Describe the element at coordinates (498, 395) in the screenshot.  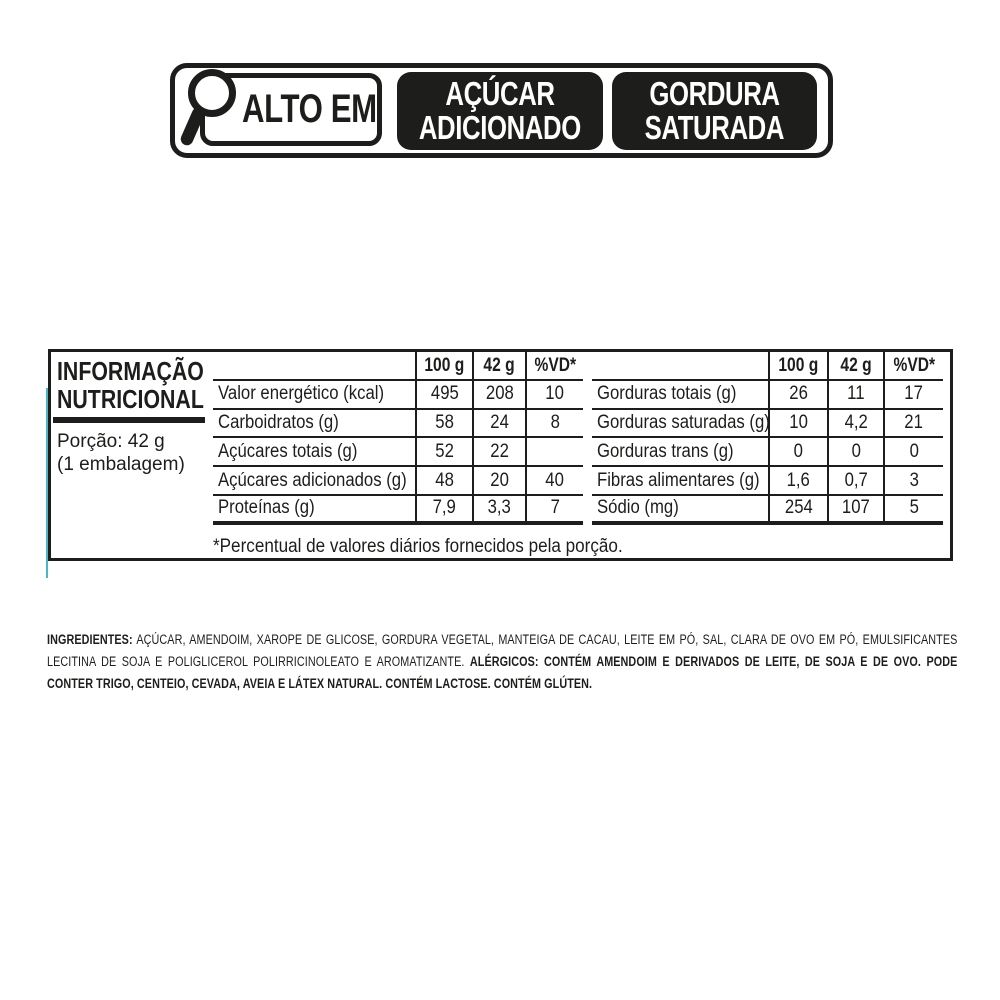
I see `value-energia-42g: 208` at that location.